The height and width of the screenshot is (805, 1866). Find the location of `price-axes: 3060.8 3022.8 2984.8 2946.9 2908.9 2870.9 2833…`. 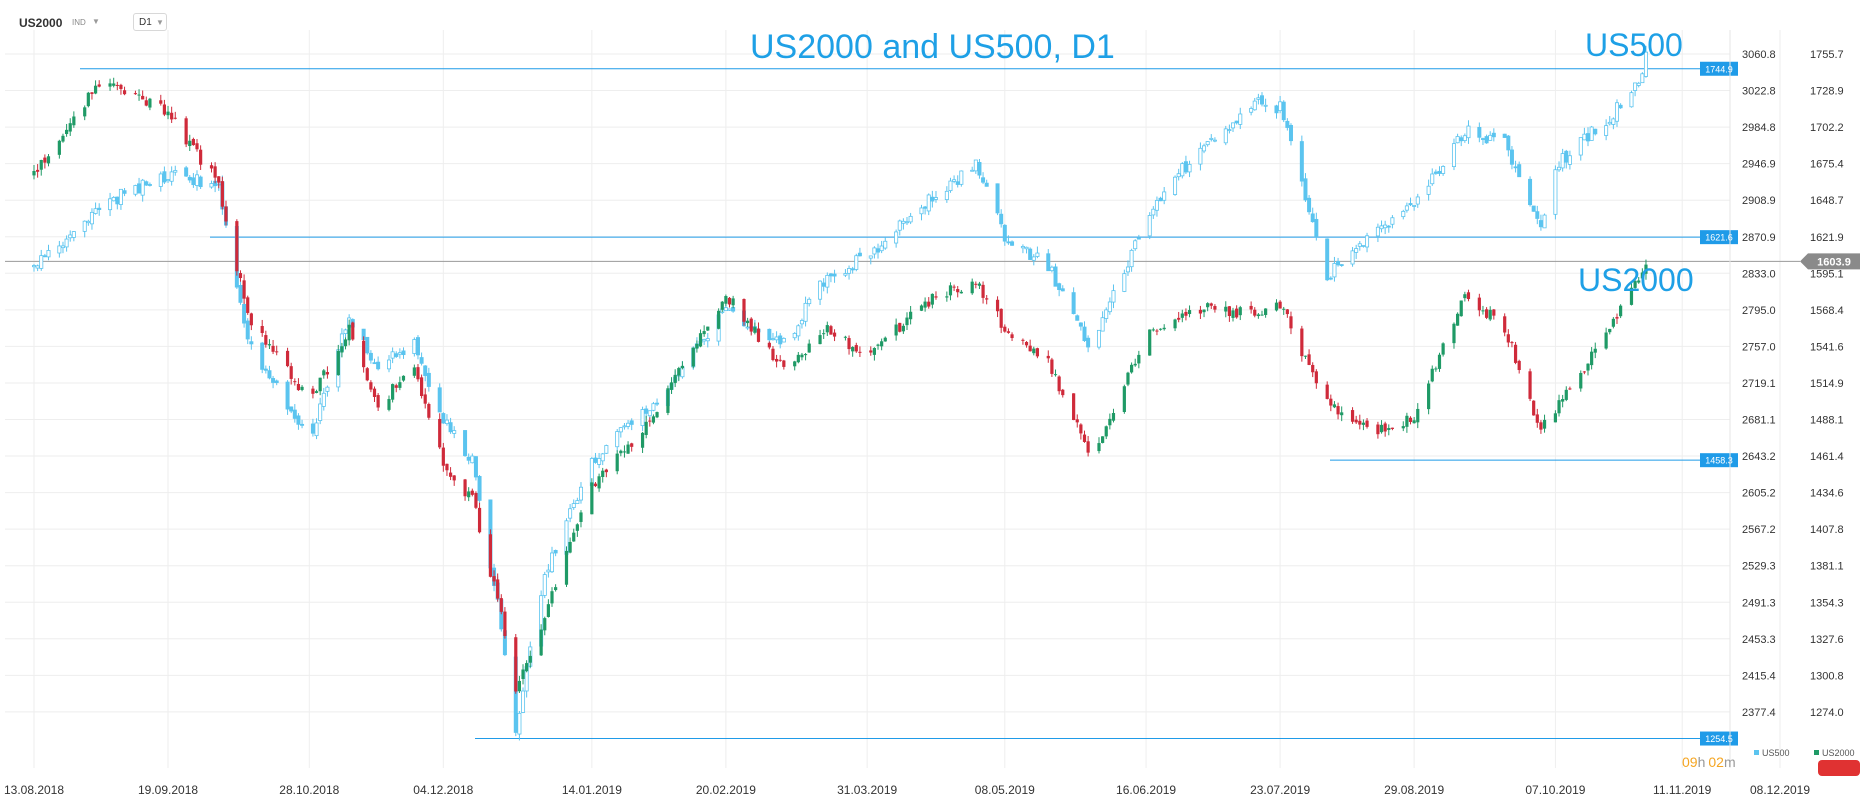

price-axes: 3060.8 3022.8 2984.8 2946.9 2908.9 2870.9 2833… is located at coordinates (1786, 399).